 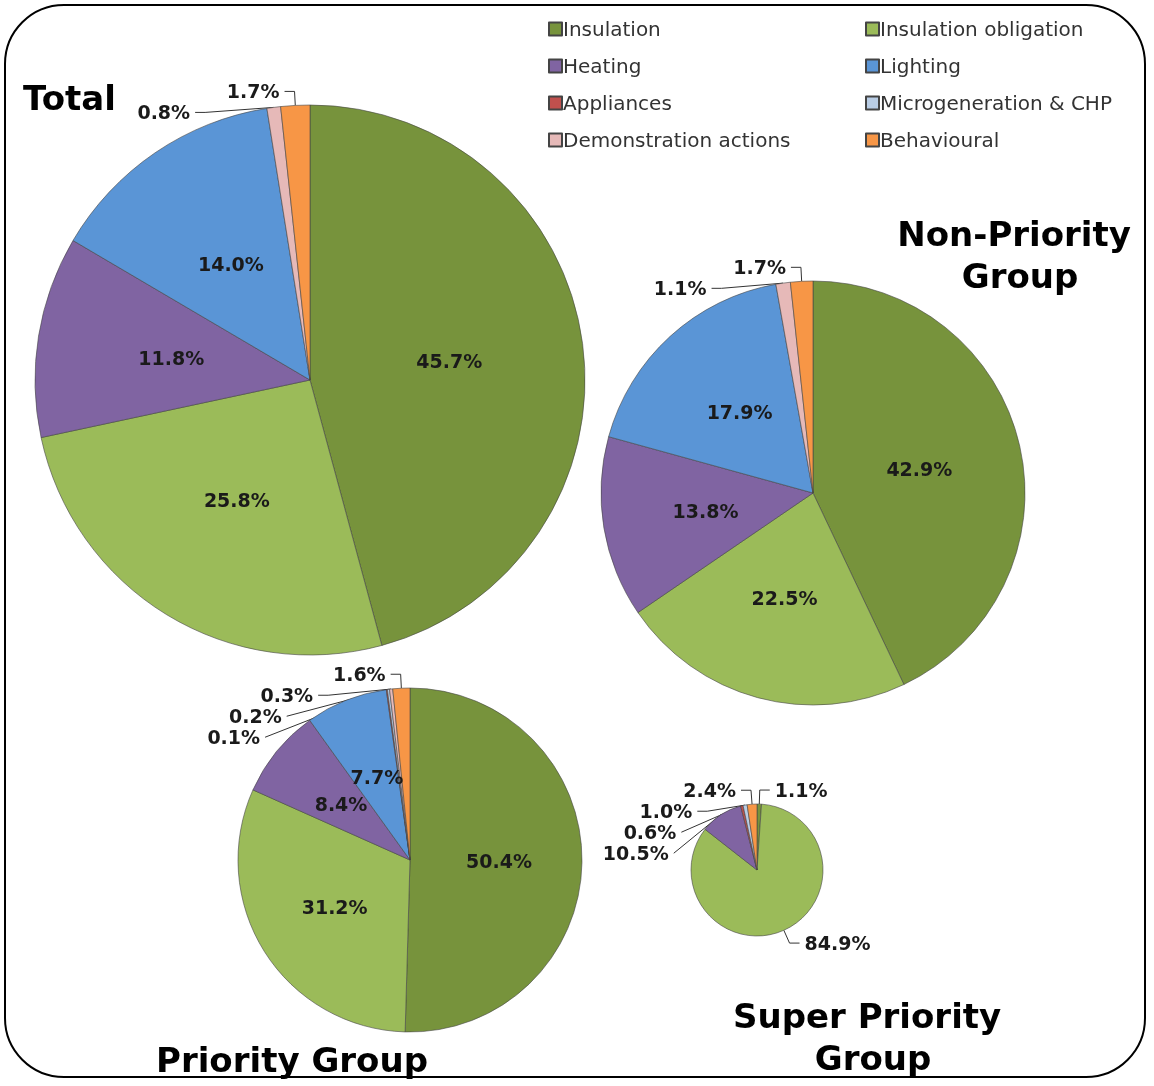 I want to click on data-label: 1.6%, so click(x=359, y=674).